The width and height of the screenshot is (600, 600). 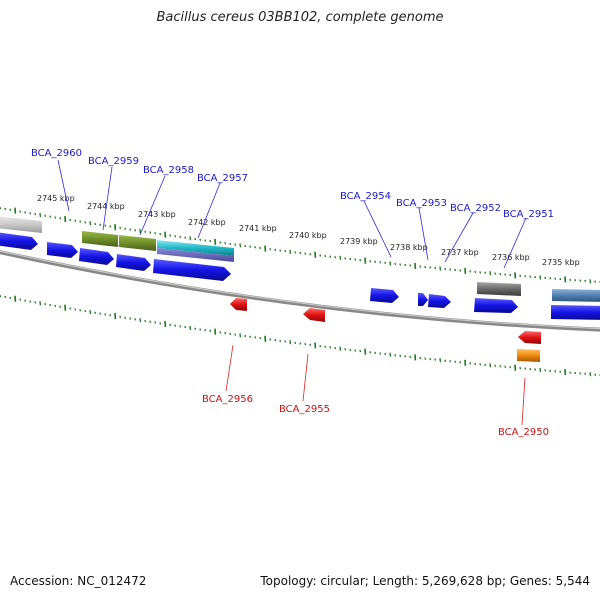 What do you see at coordinates (359, 241) in the screenshot?
I see `ruler-label: 2739 kbp` at bounding box center [359, 241].